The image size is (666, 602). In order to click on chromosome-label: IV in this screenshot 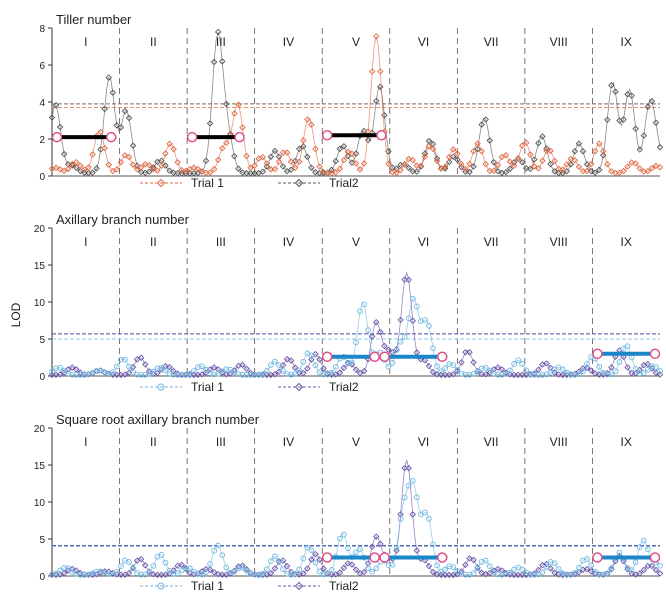, I will do `click(288, 242)`.